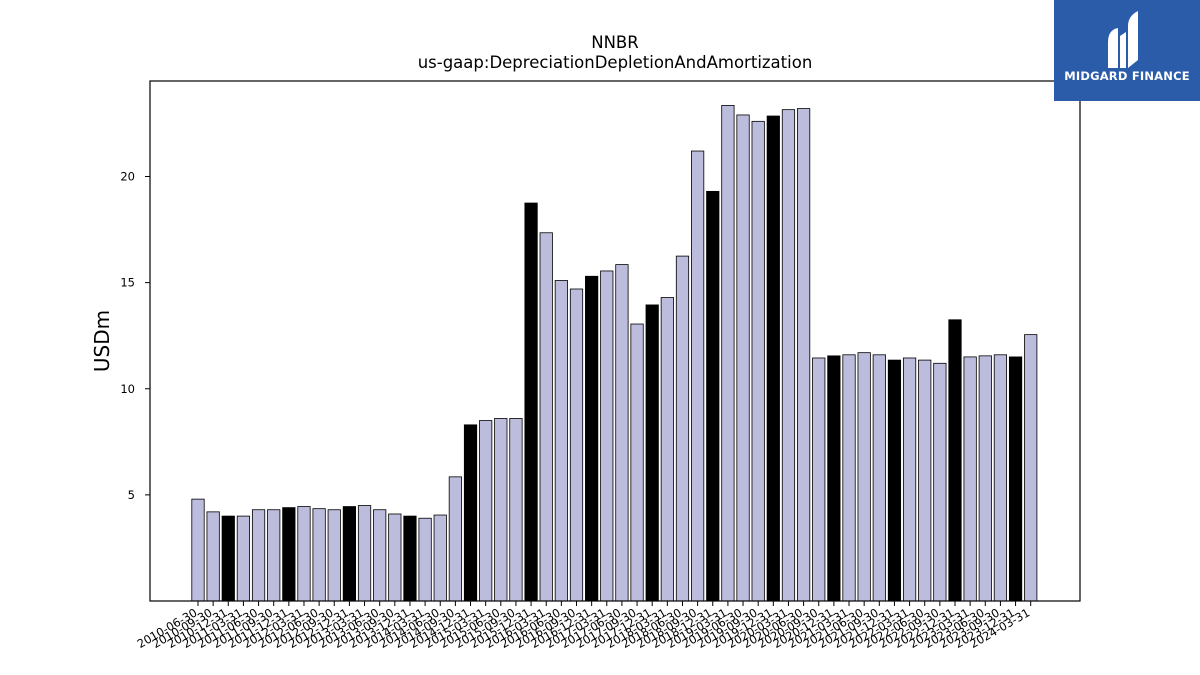 This screenshot has height=675, width=1200. Describe the element at coordinates (127, 283) in the screenshot. I see `y-tick-label: 15` at that location.